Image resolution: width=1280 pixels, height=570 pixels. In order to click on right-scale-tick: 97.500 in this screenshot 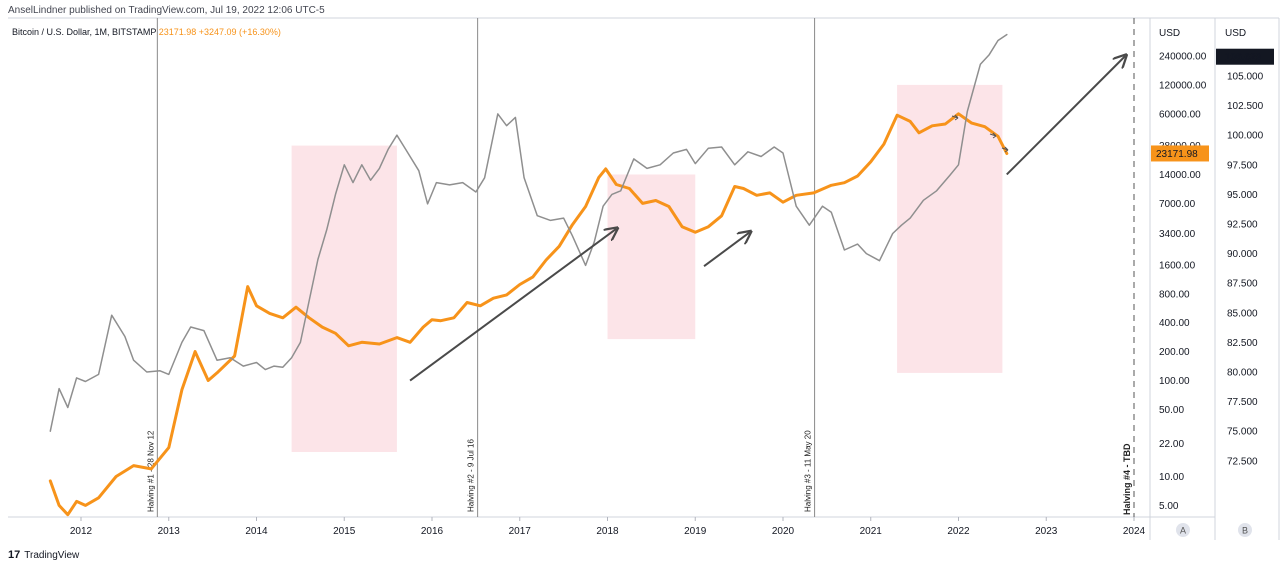, I will do `click(1242, 165)`.